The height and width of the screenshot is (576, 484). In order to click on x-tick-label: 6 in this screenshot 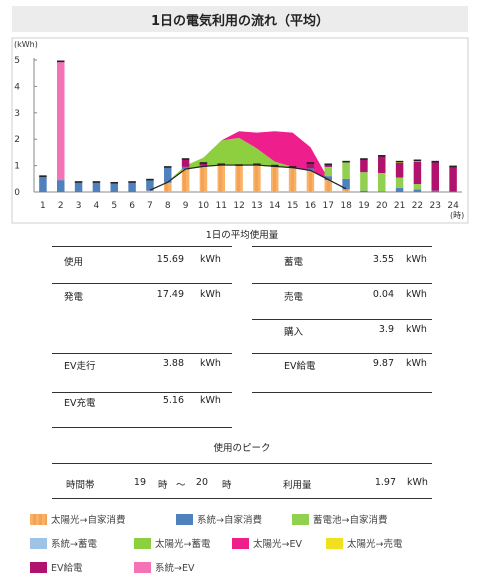, I will do `click(132, 206)`.